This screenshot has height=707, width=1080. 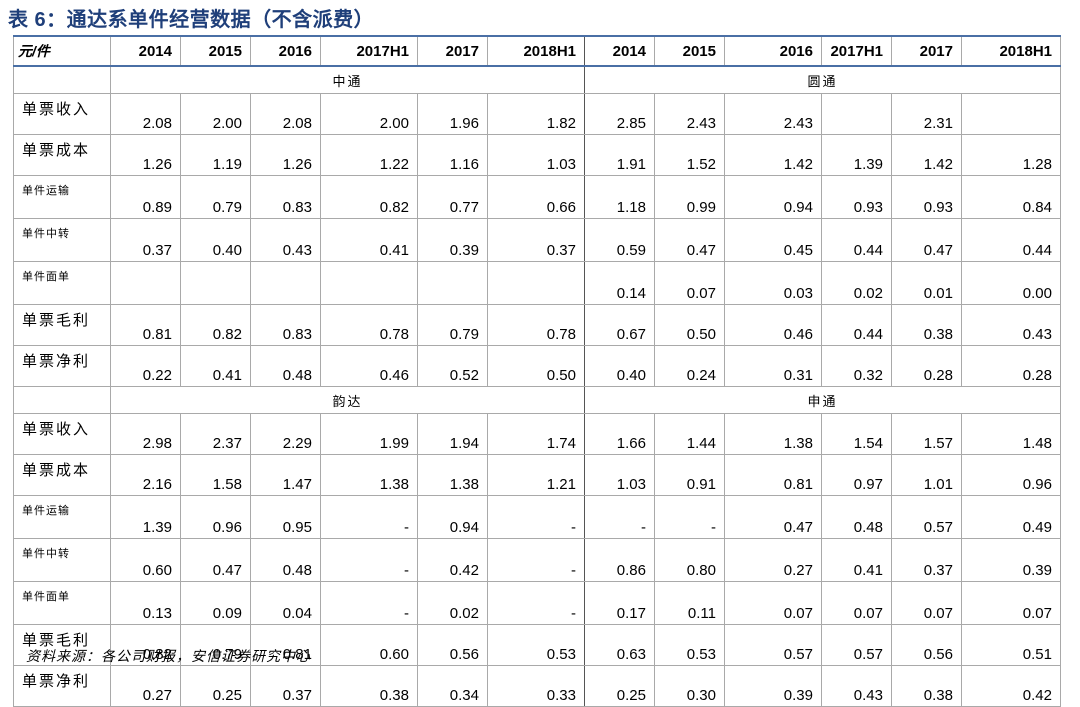 I want to click on row-label: 单票成本, so click(x=62, y=475).